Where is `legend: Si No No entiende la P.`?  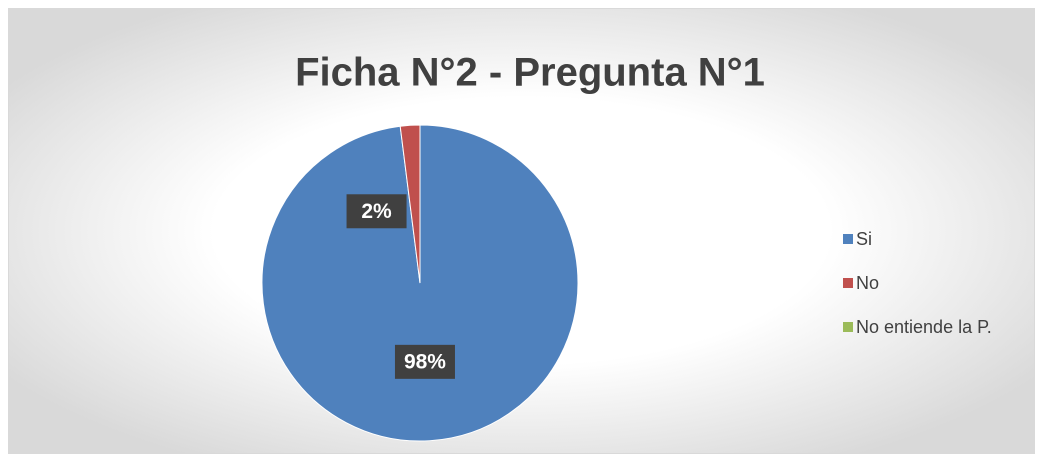
legend: Si No No entiende la P. is located at coordinates (917, 283).